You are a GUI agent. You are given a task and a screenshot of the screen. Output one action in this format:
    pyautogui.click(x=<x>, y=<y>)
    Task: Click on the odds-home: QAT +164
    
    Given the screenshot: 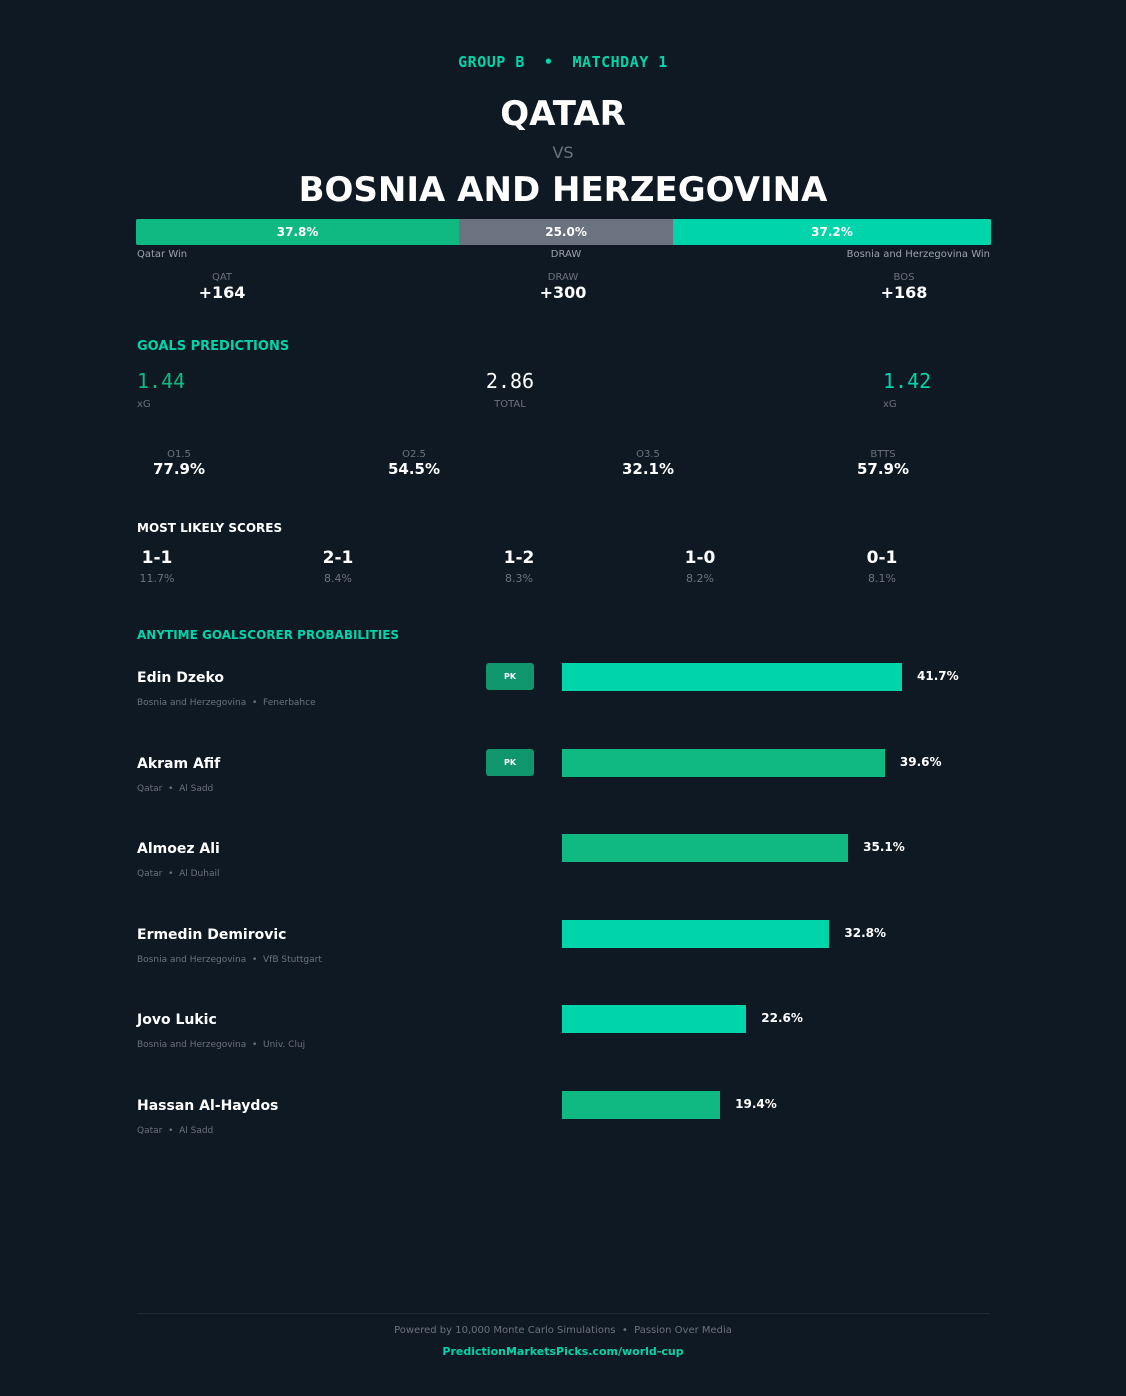 What is the action you would take?
    pyautogui.click(x=222, y=287)
    